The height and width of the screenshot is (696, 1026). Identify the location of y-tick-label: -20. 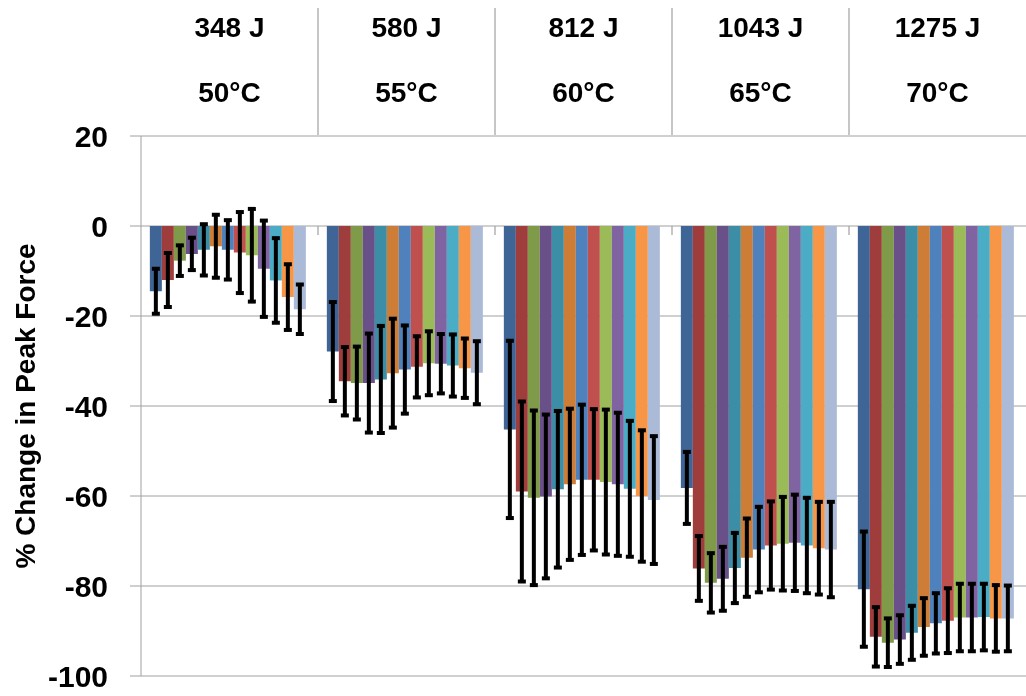
(86, 316).